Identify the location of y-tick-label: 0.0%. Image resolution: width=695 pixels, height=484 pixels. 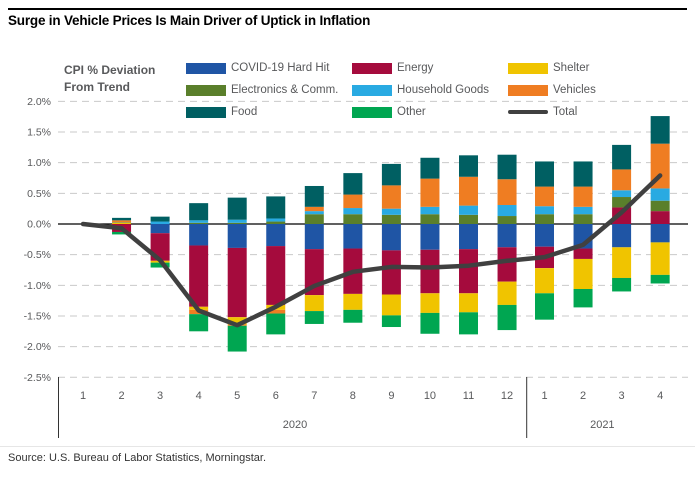
(39, 225).